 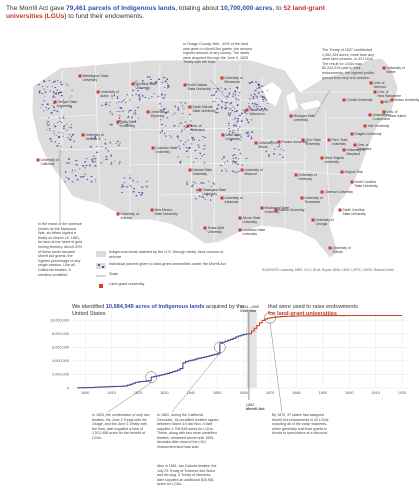 I want to click on parcels-swatch, so click(x=101, y=266).